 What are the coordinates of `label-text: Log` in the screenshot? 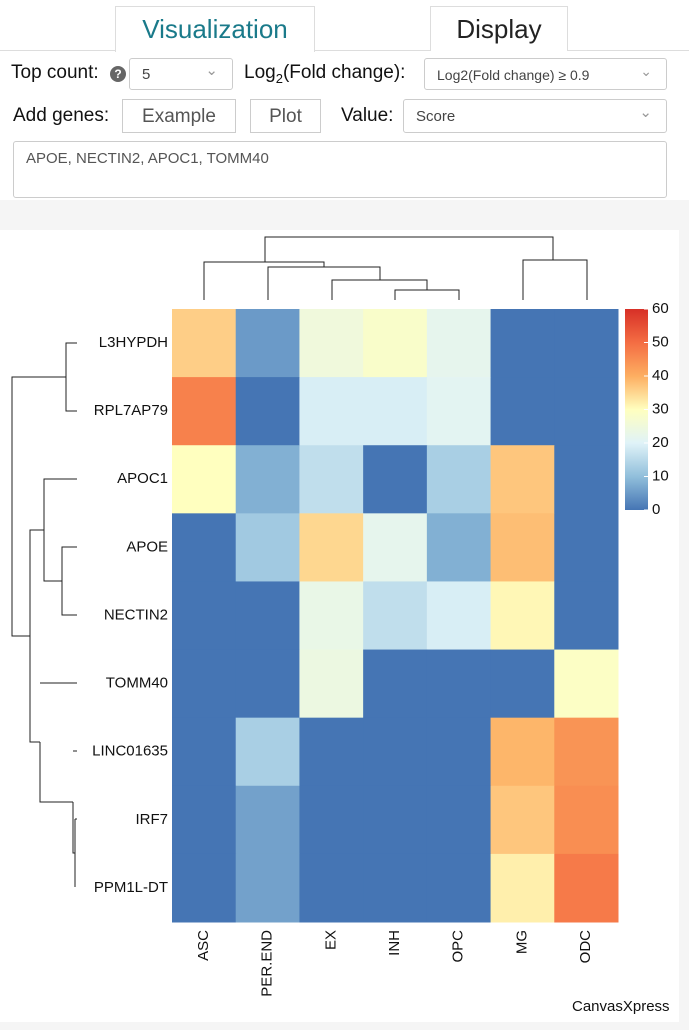 It's located at (260, 72).